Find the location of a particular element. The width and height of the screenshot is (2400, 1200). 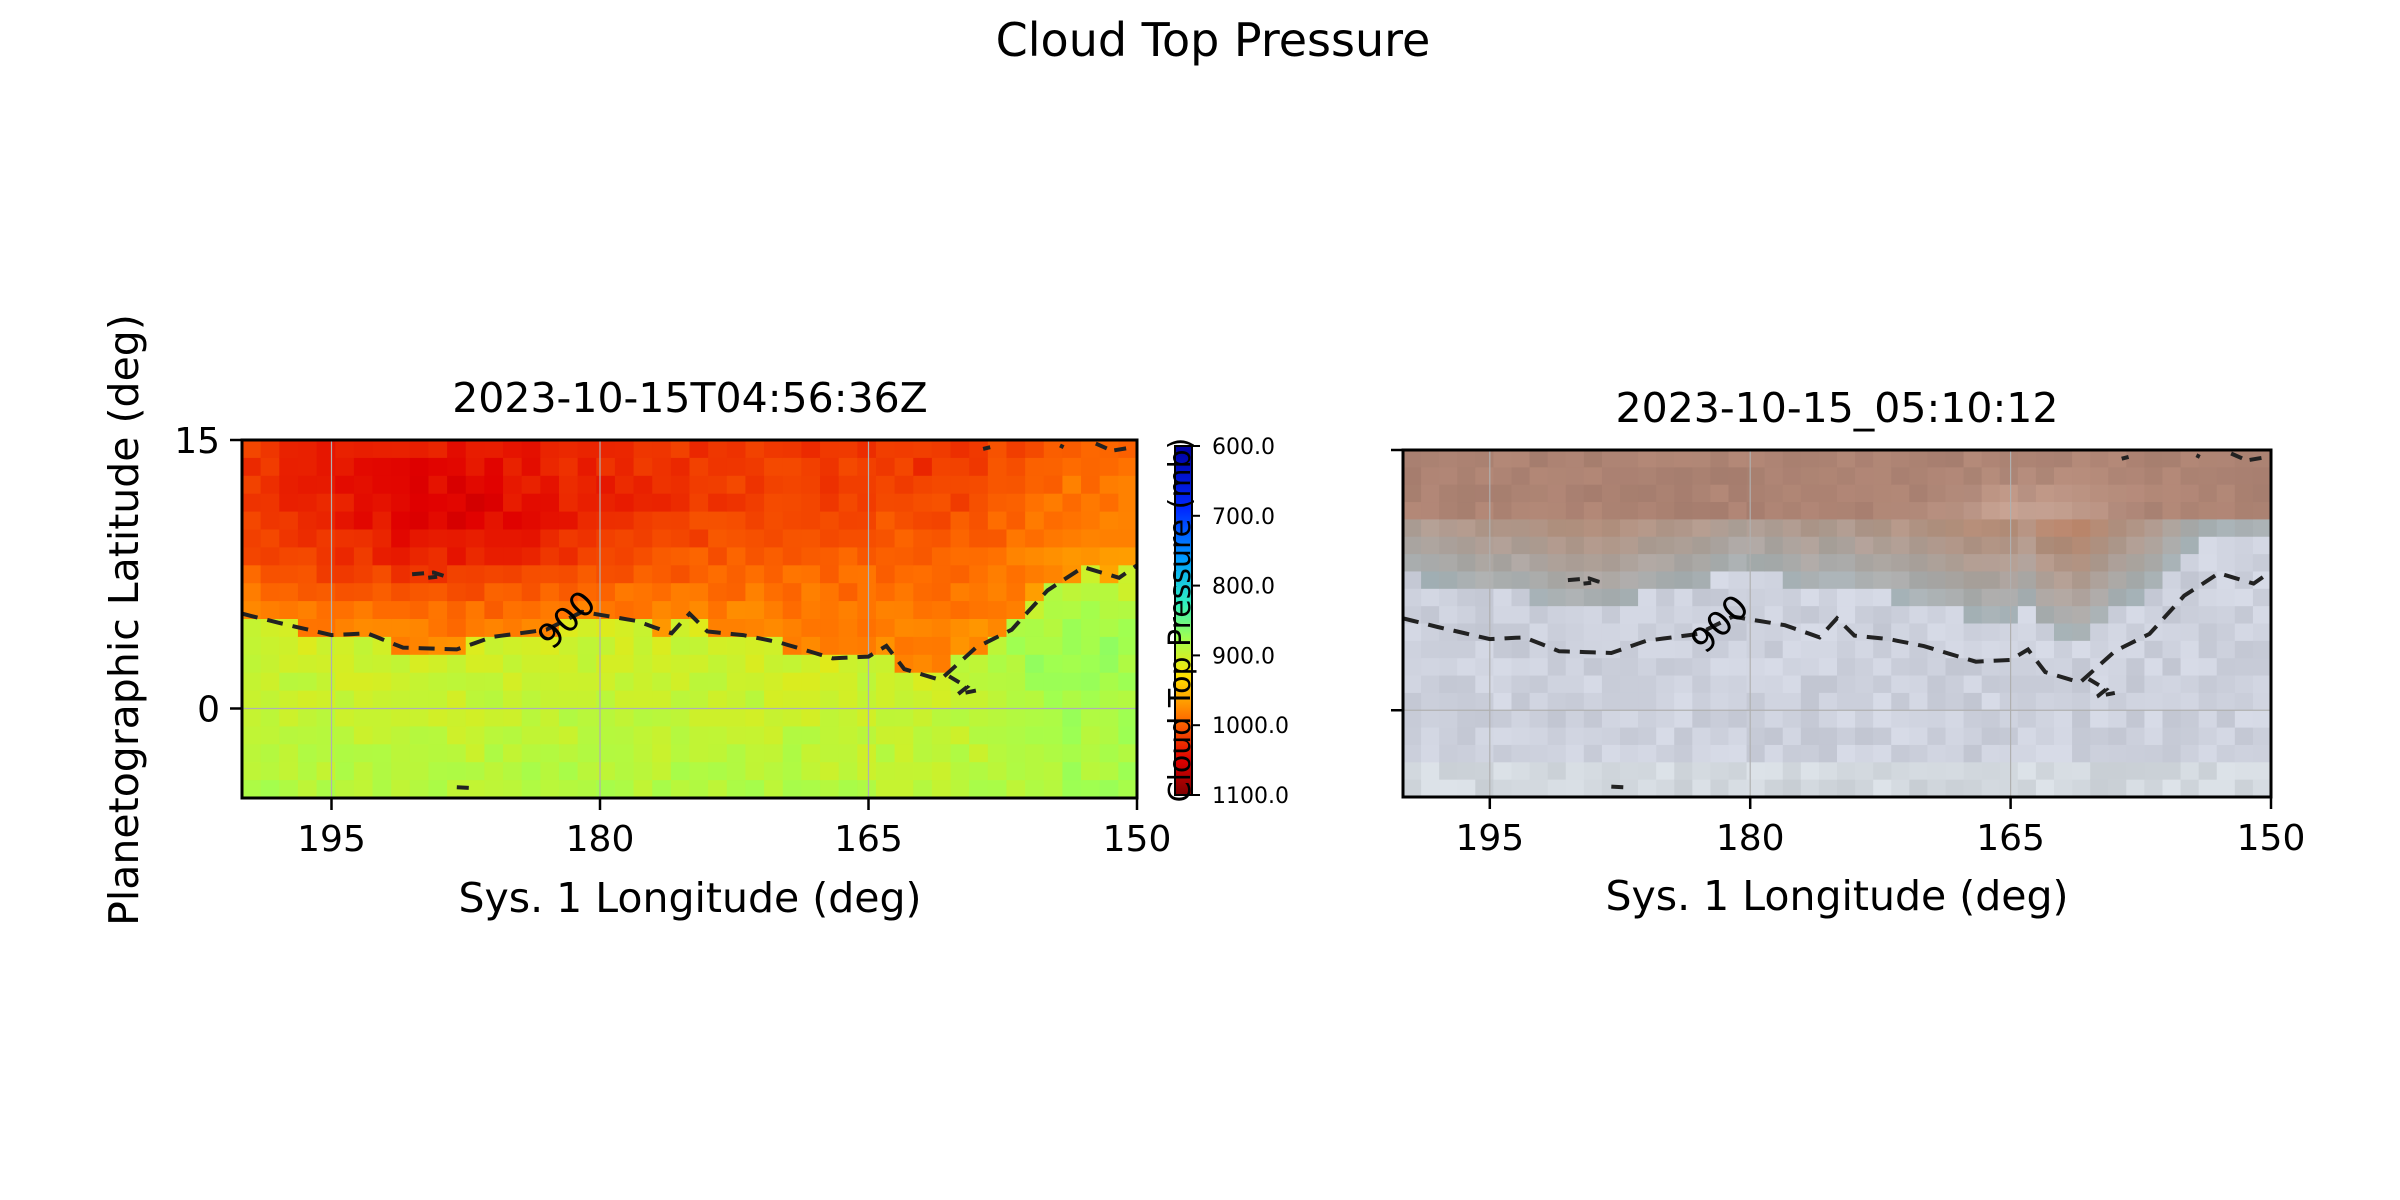

contour-fragment is located at coordinates (962, 685).